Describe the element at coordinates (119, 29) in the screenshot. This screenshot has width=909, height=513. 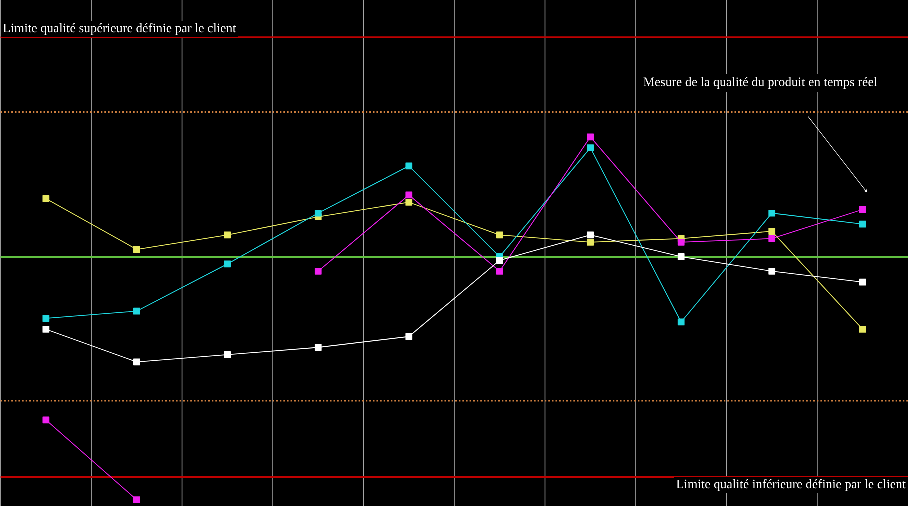
I see `ref-line-label: Limite qualité supérieure définie par le client` at that location.